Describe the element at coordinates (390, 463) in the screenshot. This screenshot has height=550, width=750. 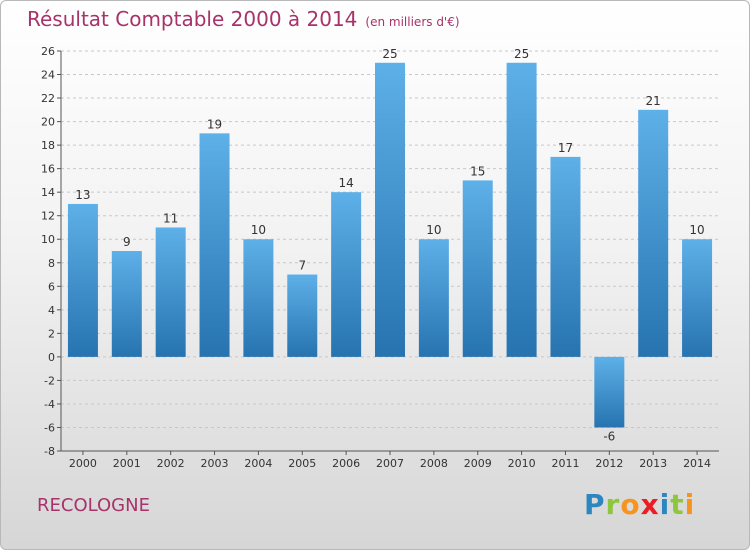
I see `x-tick-label: 2007` at that location.